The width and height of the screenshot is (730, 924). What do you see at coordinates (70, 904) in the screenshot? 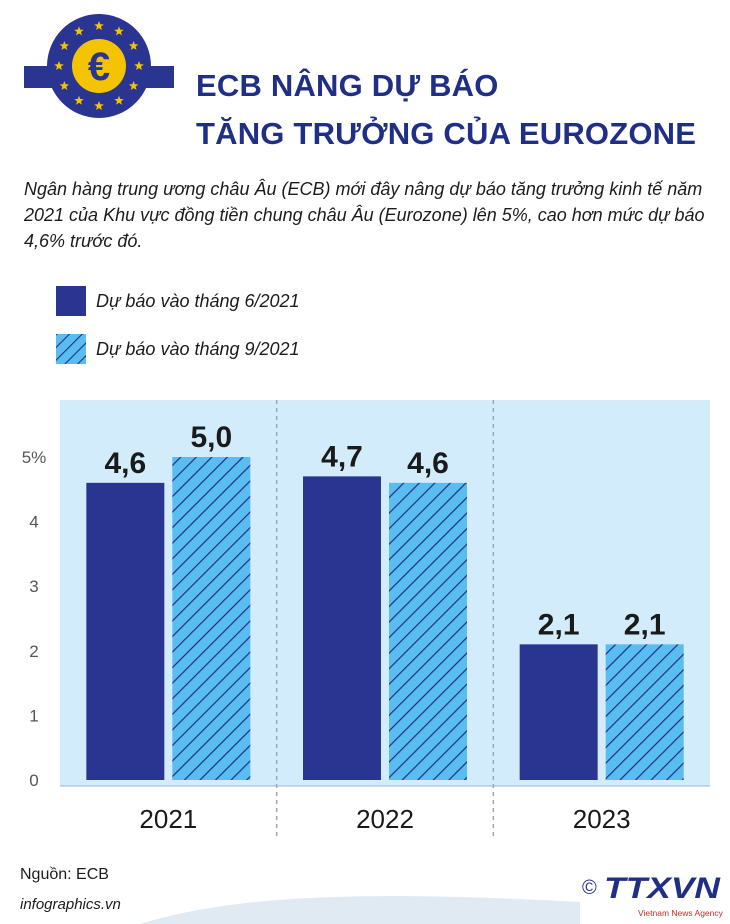
I see `site-url: infographics.vn` at bounding box center [70, 904].